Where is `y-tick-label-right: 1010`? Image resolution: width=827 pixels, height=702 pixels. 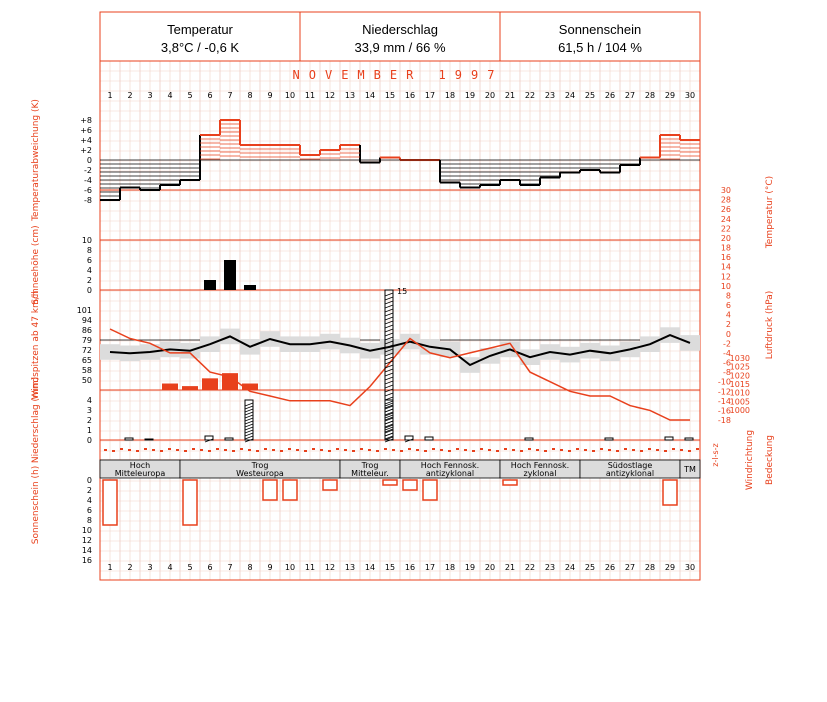 y-tick-label-right: 1010 is located at coordinates (740, 393).